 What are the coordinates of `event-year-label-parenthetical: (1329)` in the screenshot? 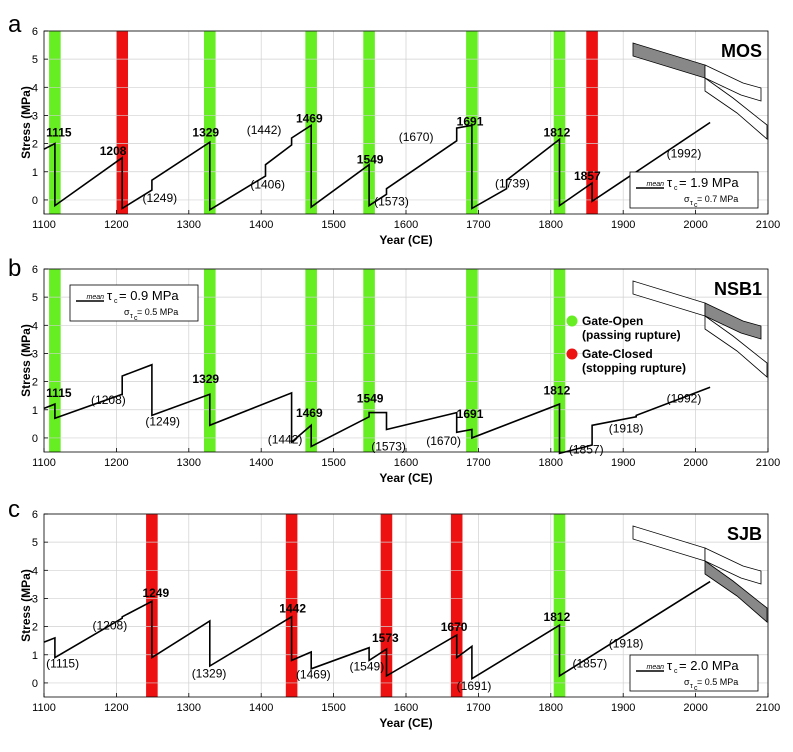 It's located at (209, 673).